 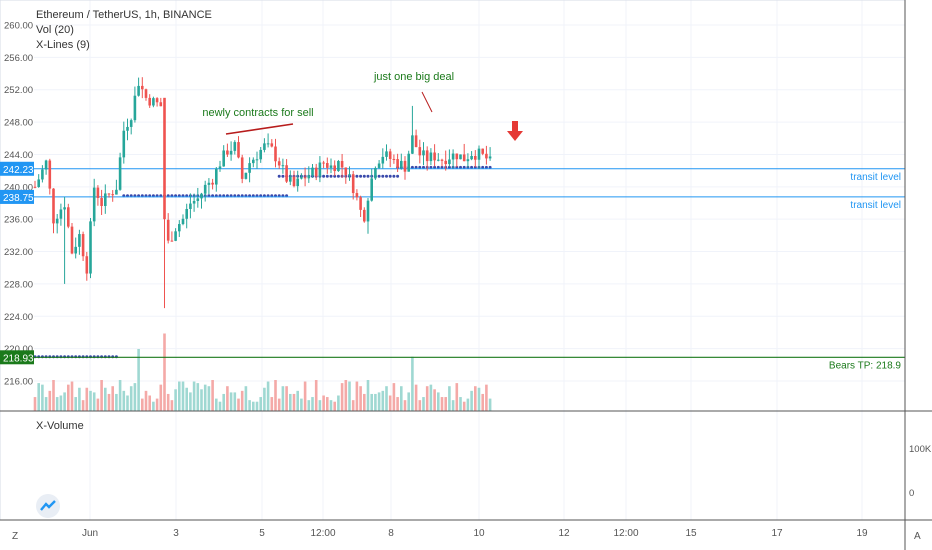 I want to click on x-tick-label: 12, so click(x=564, y=533).